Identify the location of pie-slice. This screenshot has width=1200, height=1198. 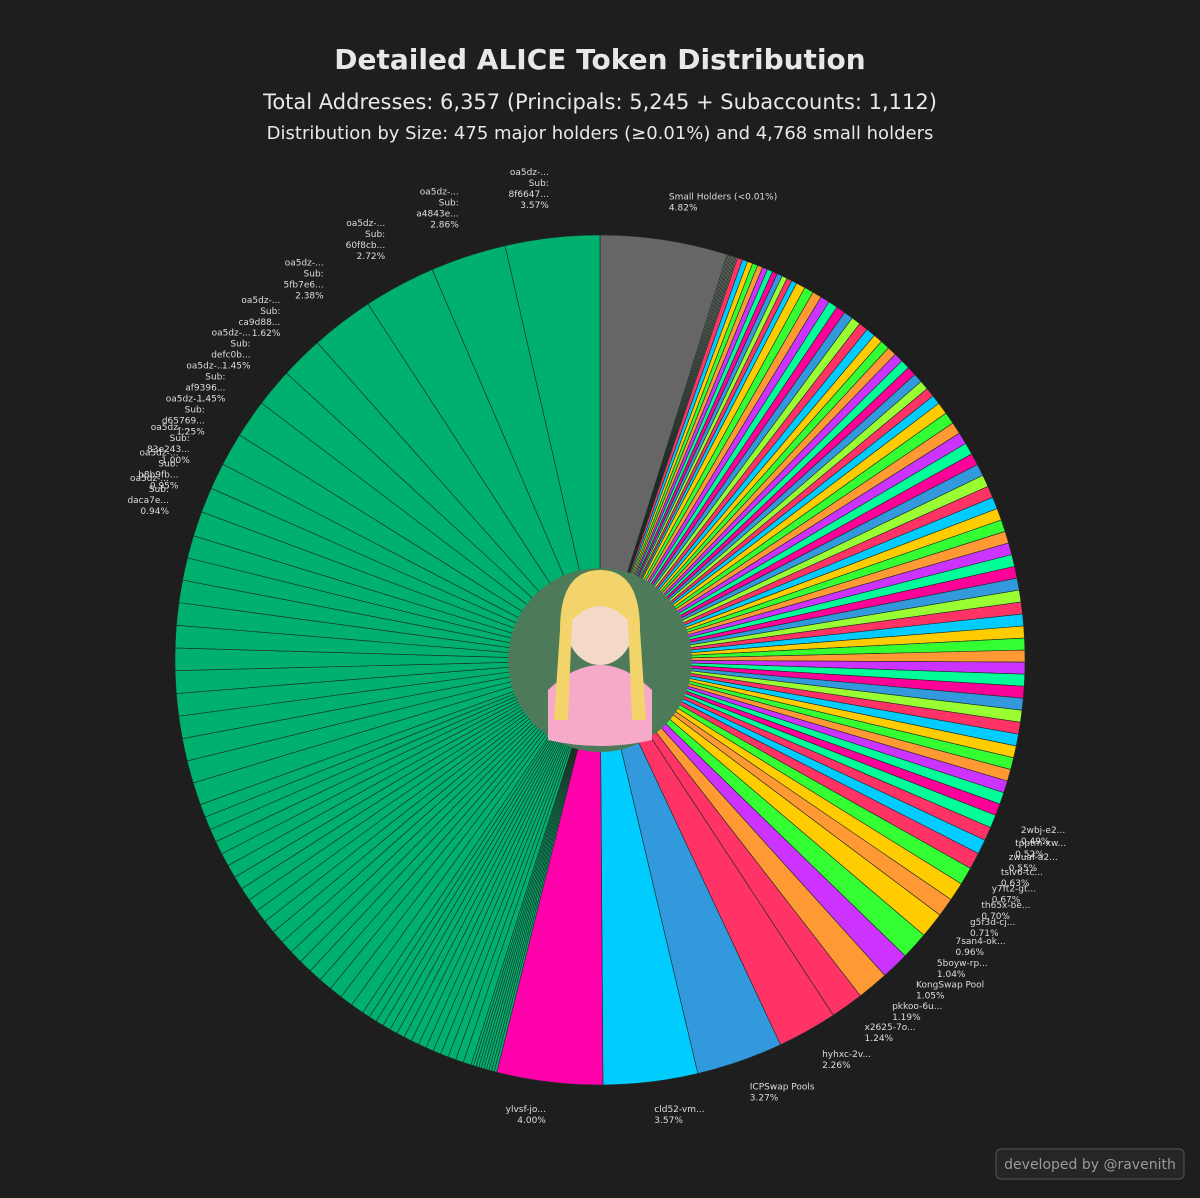
(552, 447).